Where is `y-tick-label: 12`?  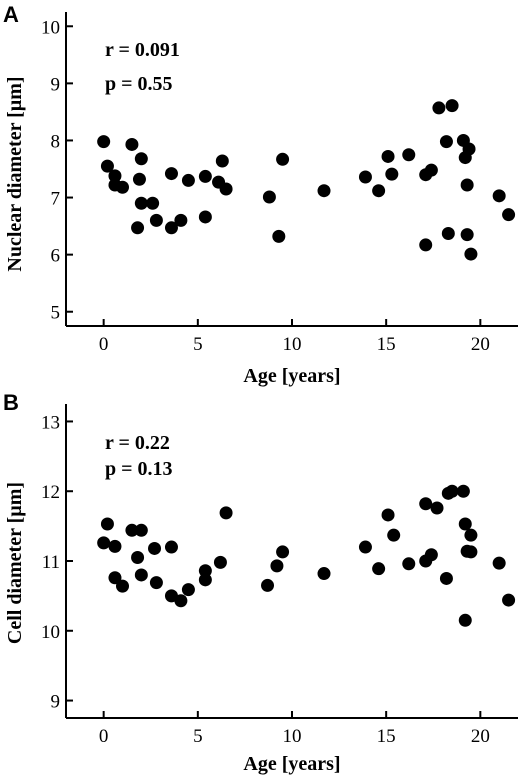 y-tick-label: 12 is located at coordinates (50, 492).